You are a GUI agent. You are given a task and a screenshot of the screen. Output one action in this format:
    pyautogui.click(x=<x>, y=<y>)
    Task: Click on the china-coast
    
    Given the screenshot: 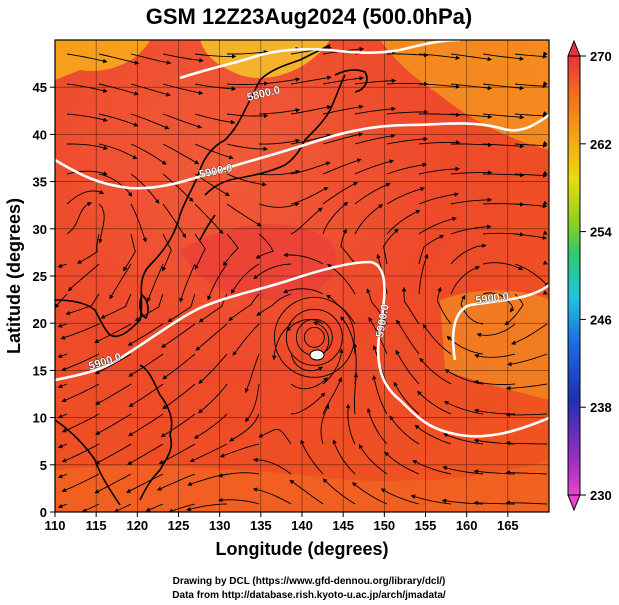 What is the action you would take?
    pyautogui.click(x=140, y=238)
    